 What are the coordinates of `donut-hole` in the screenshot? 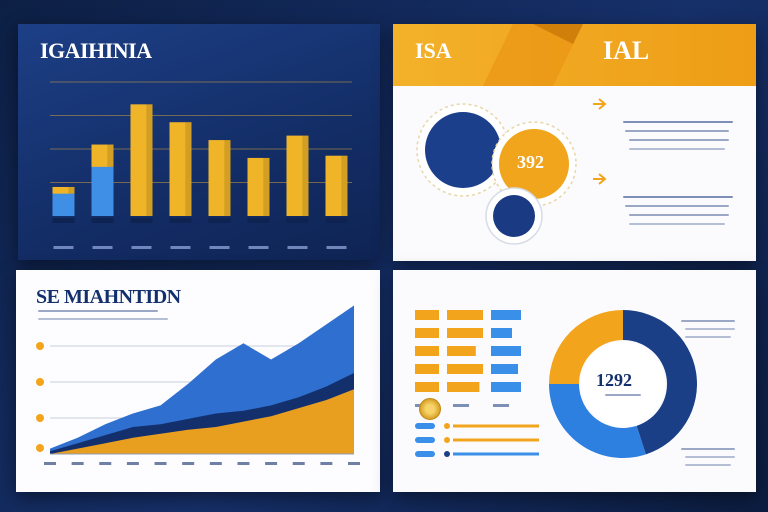 It's located at (623, 384).